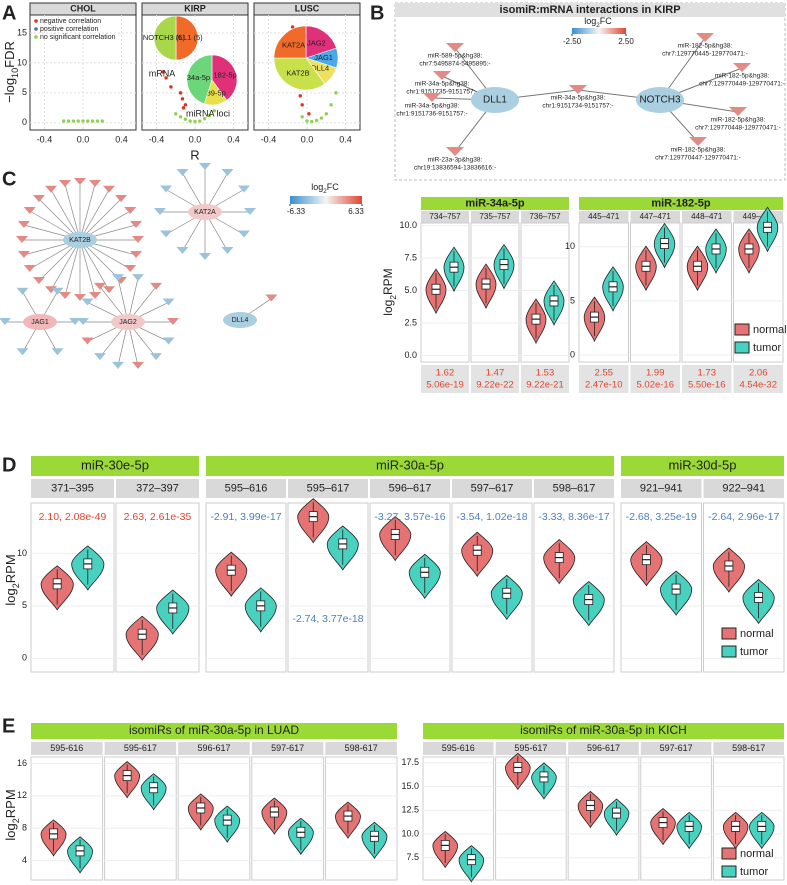 This screenshot has height=885, width=787. What do you see at coordinates (707, 385) in the screenshot?
I see `stat-label: 5.50e-16` at bounding box center [707, 385].